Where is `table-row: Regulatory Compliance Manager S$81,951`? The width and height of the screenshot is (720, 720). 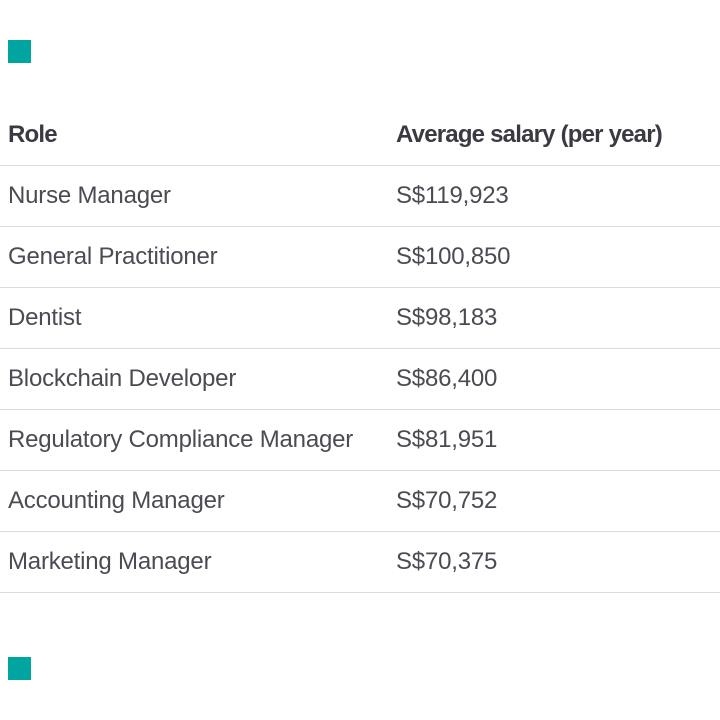 table-row: Regulatory Compliance Manager S$81,951 is located at coordinates (360, 440).